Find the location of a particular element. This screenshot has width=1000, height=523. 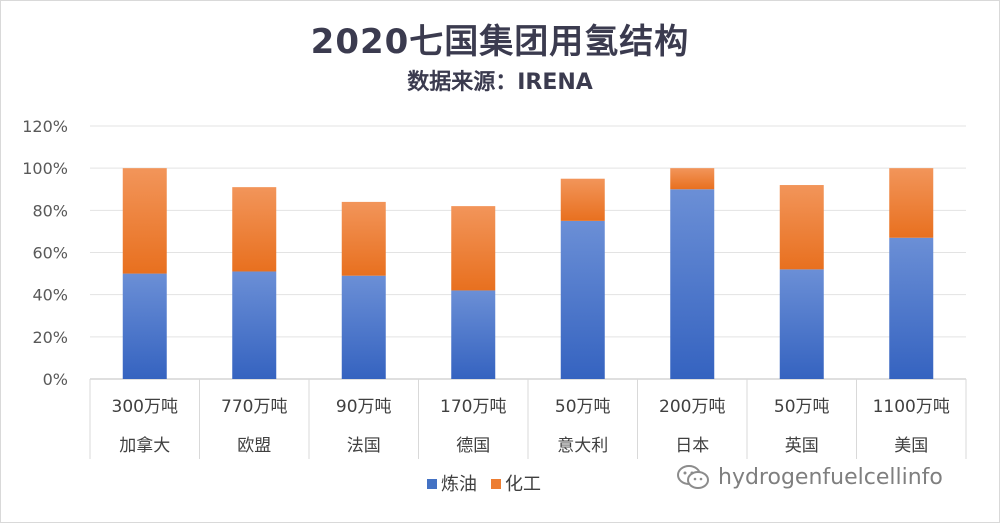

category-country-label: 德国 is located at coordinates (473, 446).